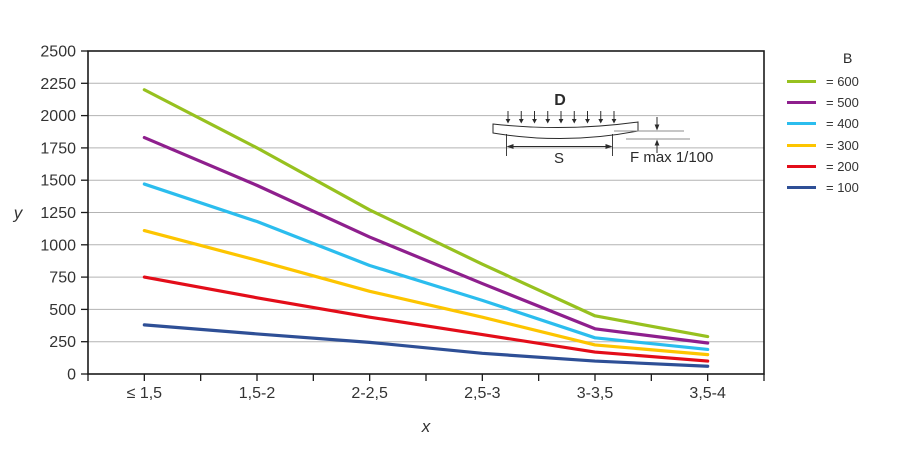 Image resolution: width=900 pixels, height=450 pixels. I want to click on legend-entry: = 600, so click(842, 81).